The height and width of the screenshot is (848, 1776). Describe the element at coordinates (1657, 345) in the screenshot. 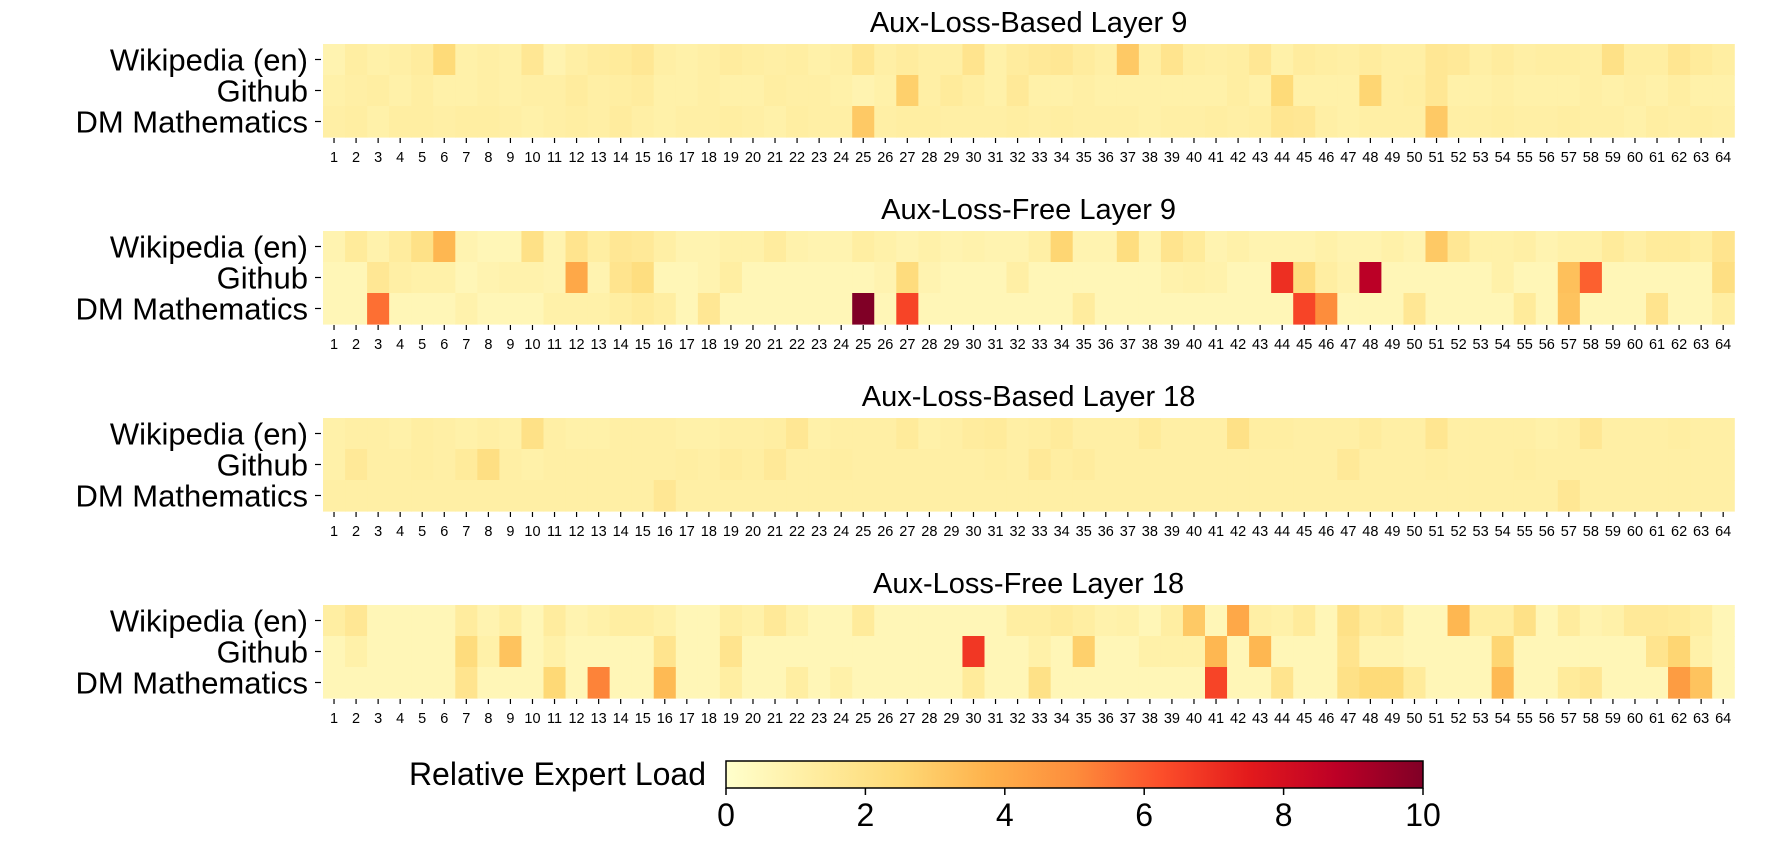

I see `column-label: 61` at that location.